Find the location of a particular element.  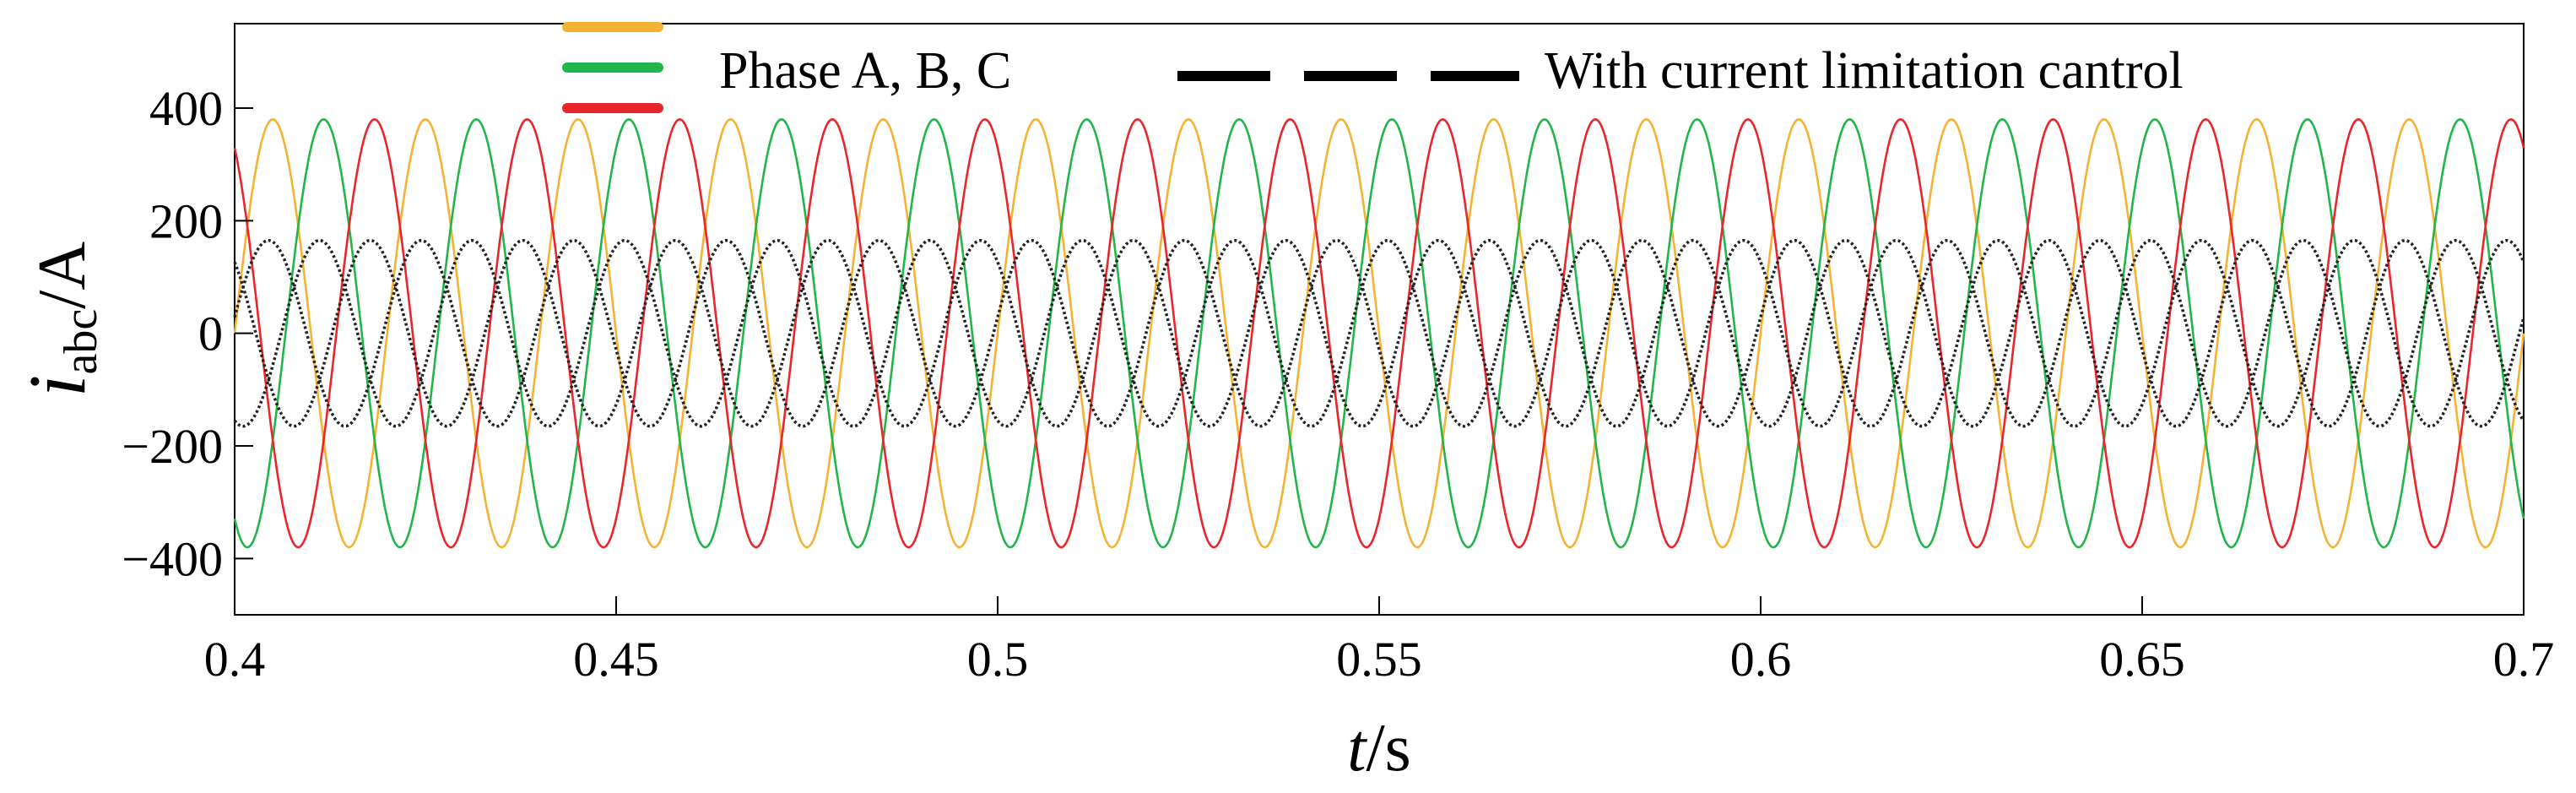

svg-text: iabc/A is located at coordinates (59, 320).